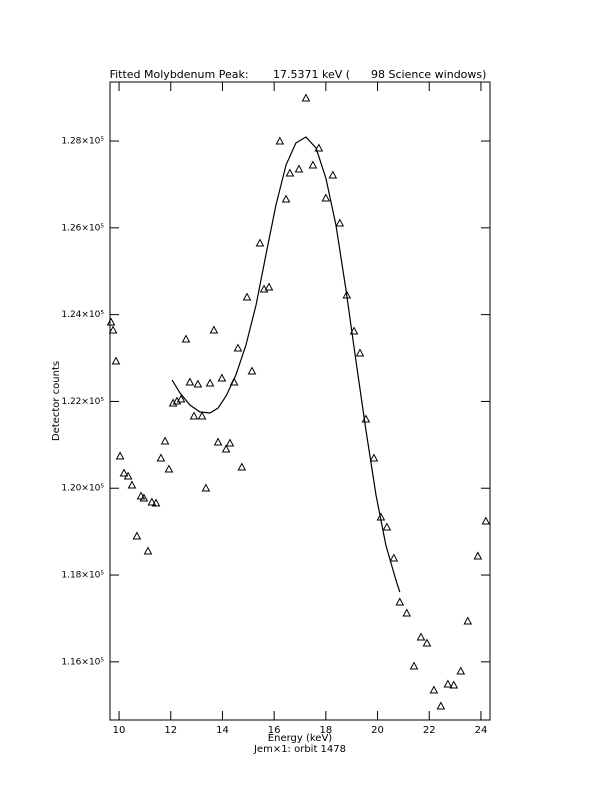 This screenshot has height=792, width=612. Describe the element at coordinates (119, 730) in the screenshot. I see `x-tick-label: 10` at that location.